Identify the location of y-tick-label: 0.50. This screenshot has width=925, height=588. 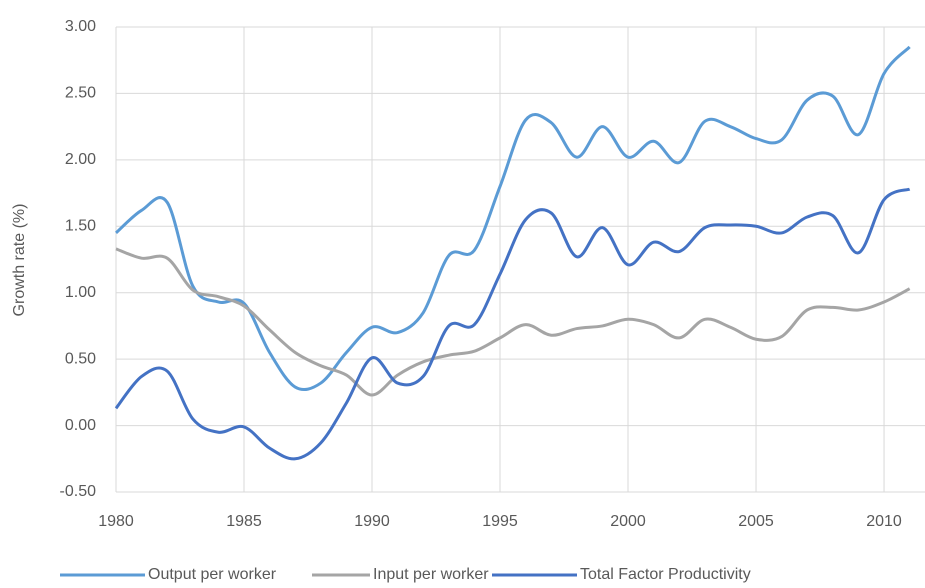
(80, 358).